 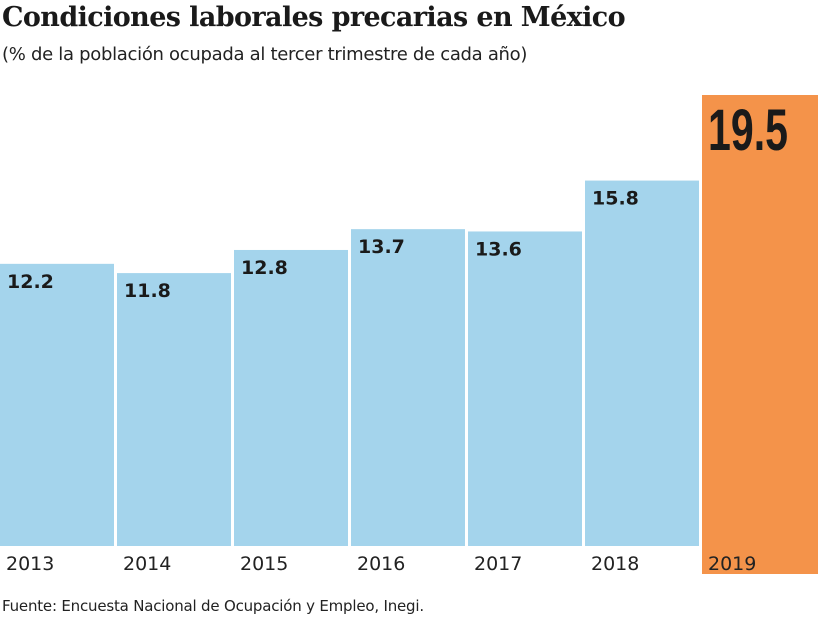 What do you see at coordinates (147, 291) in the screenshot?
I see `data-label-2014: 11.8` at bounding box center [147, 291].